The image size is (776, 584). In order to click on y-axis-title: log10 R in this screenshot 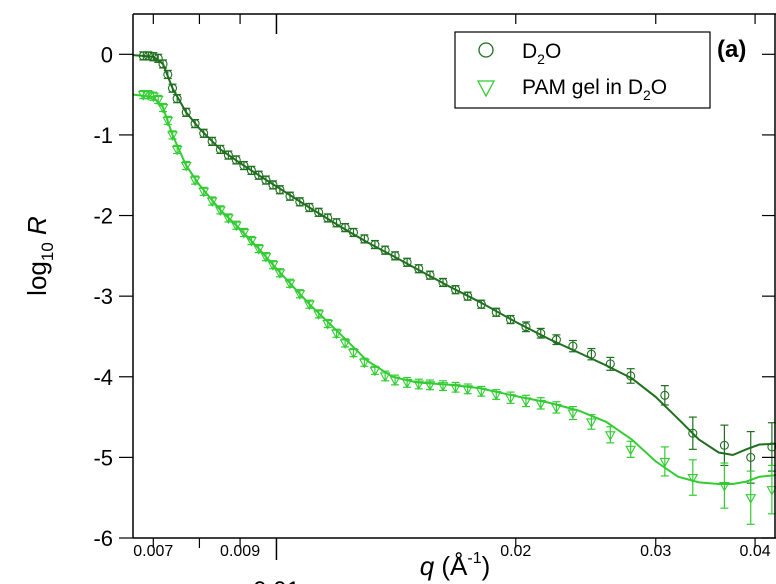, I will do `click(39, 256)`.